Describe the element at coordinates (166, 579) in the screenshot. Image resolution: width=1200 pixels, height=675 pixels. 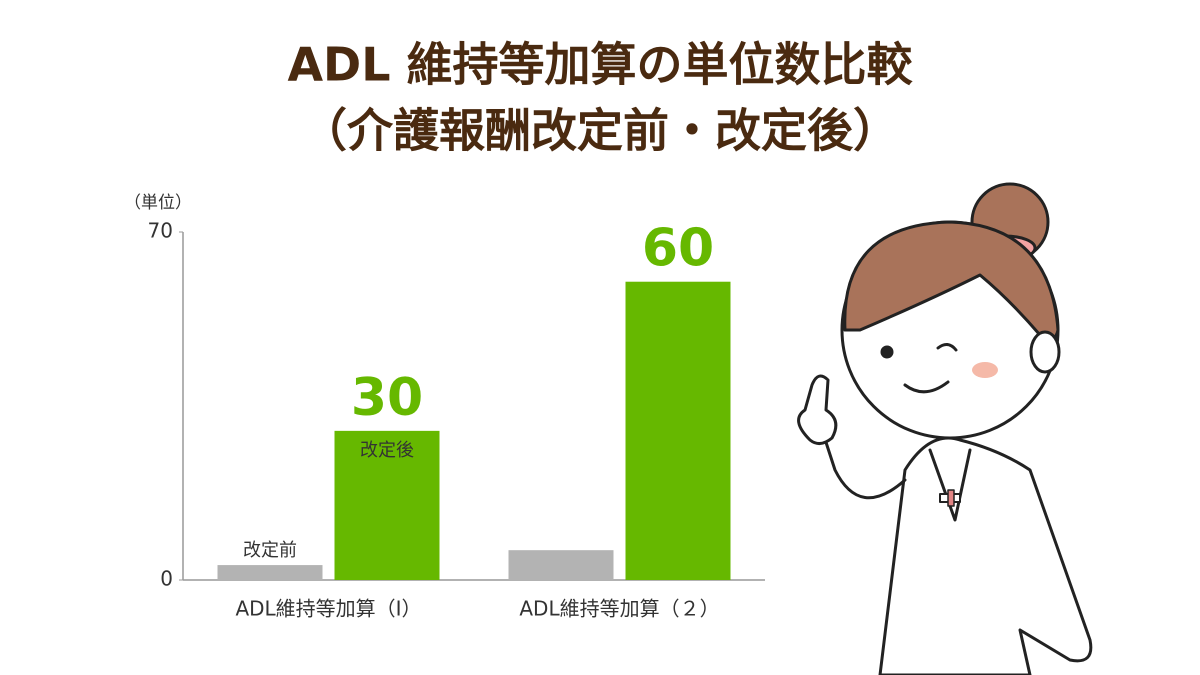
I see `y-tick-label: 0` at that location.